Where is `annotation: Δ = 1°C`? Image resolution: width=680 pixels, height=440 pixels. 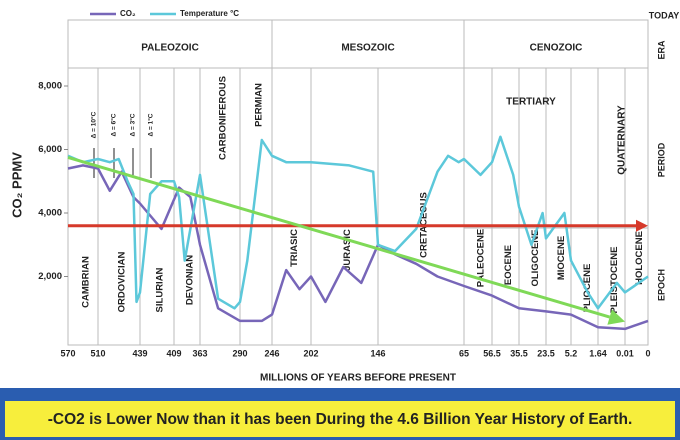
annotation: Δ = 1°C is located at coordinates (151, 124).